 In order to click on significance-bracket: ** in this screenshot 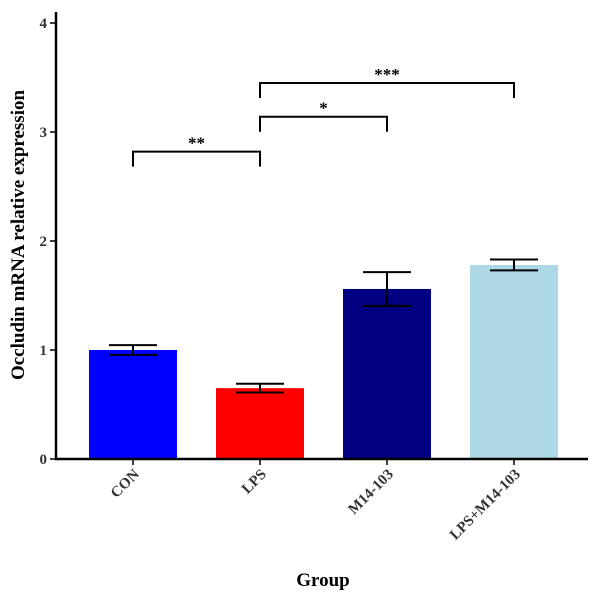, I will do `click(196, 150)`.